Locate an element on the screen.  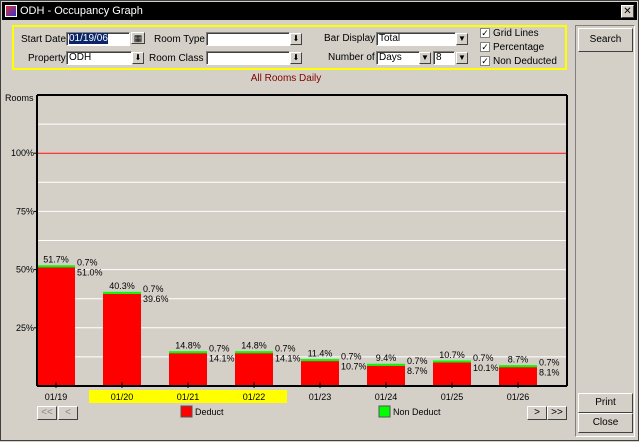
y-tick-label: 75% is located at coordinates (25, 211).